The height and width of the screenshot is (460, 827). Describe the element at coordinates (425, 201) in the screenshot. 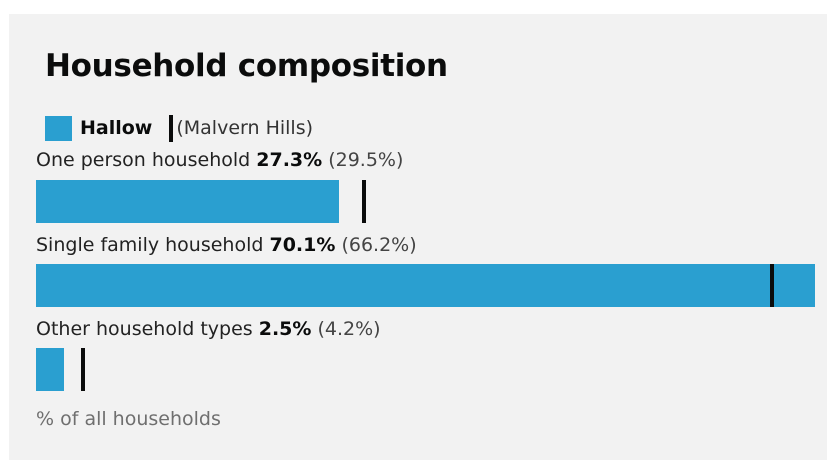

I see `row-track-one-person` at that location.